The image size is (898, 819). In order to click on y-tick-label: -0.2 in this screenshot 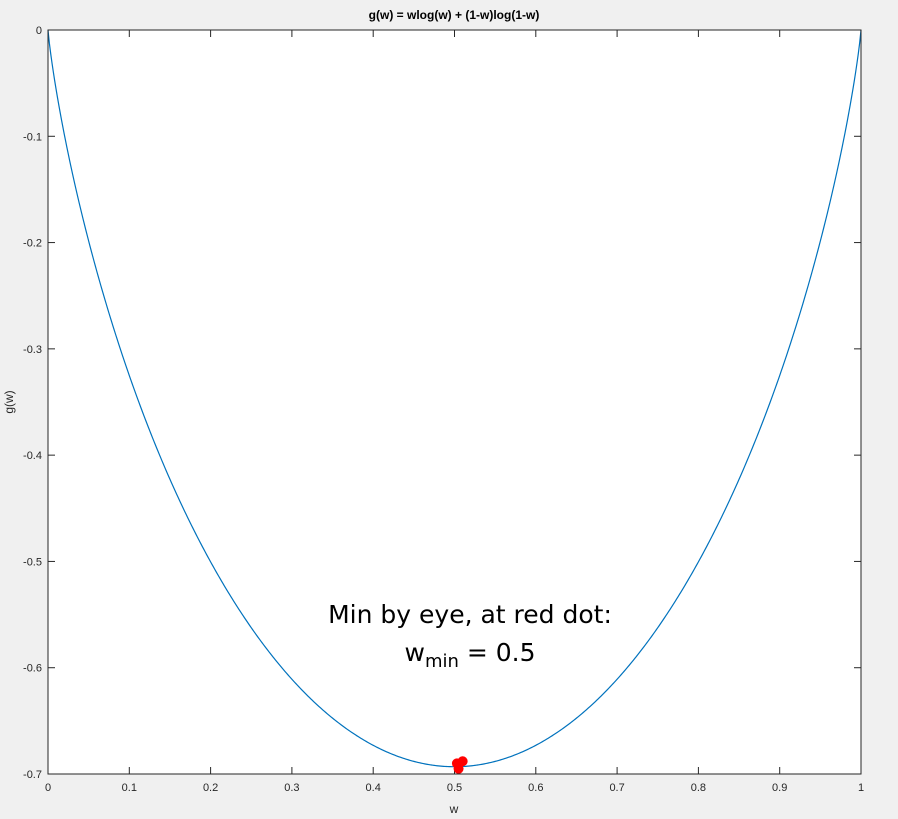, I will do `click(32, 244)`.